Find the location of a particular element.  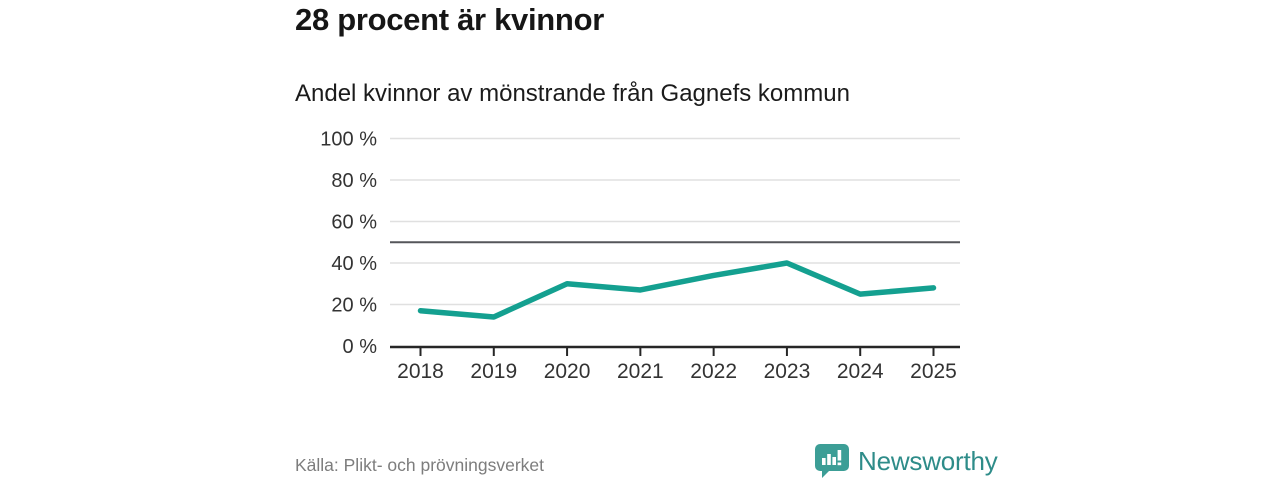

x-tick-label: 2024 is located at coordinates (860, 371).